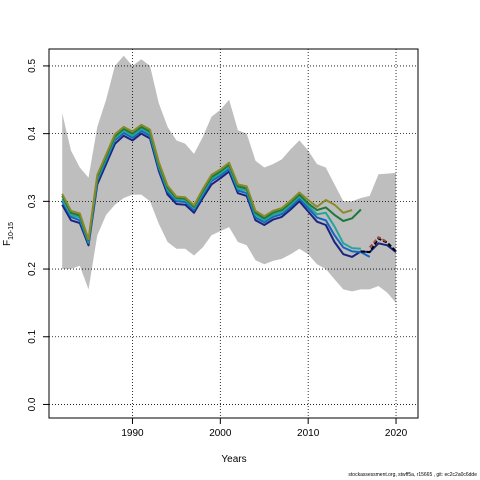 The image size is (480, 480). Describe the element at coordinates (32, 269) in the screenshot. I see `y-tick-label: 0.2` at that location.